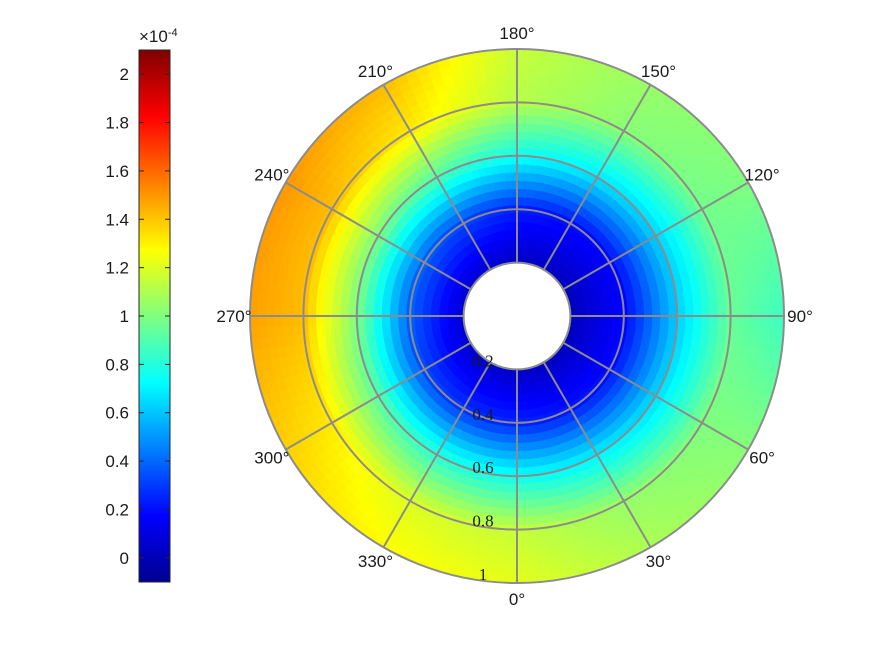  Describe the element at coordinates (482, 467) in the screenshot. I see `radial-tick-label: 0.6` at that location.